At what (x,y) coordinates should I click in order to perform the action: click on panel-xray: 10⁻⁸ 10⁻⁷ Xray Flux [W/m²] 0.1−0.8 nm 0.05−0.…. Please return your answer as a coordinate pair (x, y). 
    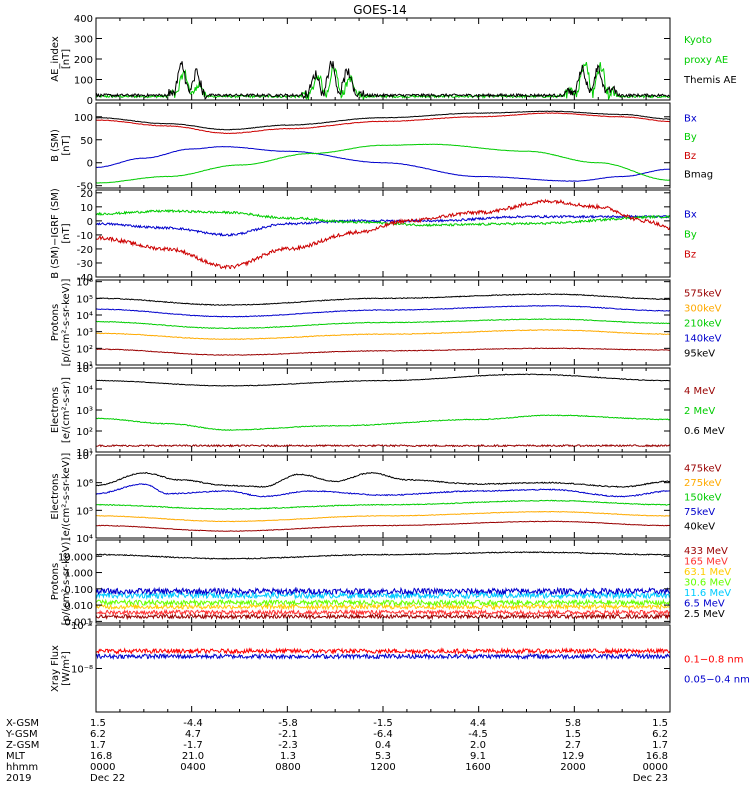
    Looking at the image, I should click on (400, 667).